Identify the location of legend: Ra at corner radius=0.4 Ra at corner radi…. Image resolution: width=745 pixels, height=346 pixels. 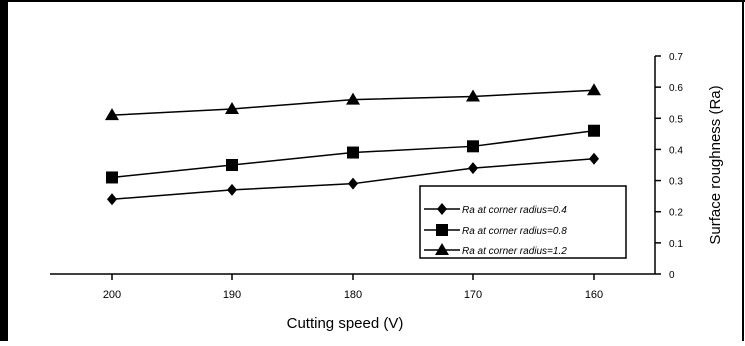
(523, 222).